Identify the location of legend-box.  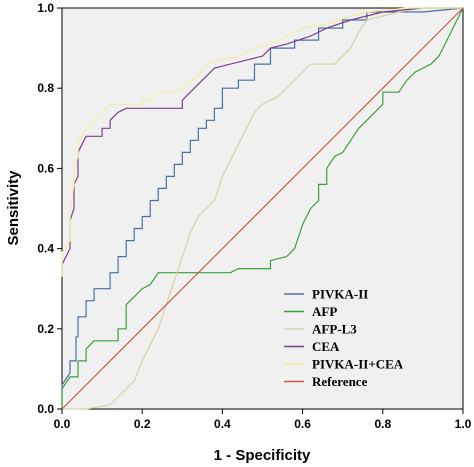
(347, 338).